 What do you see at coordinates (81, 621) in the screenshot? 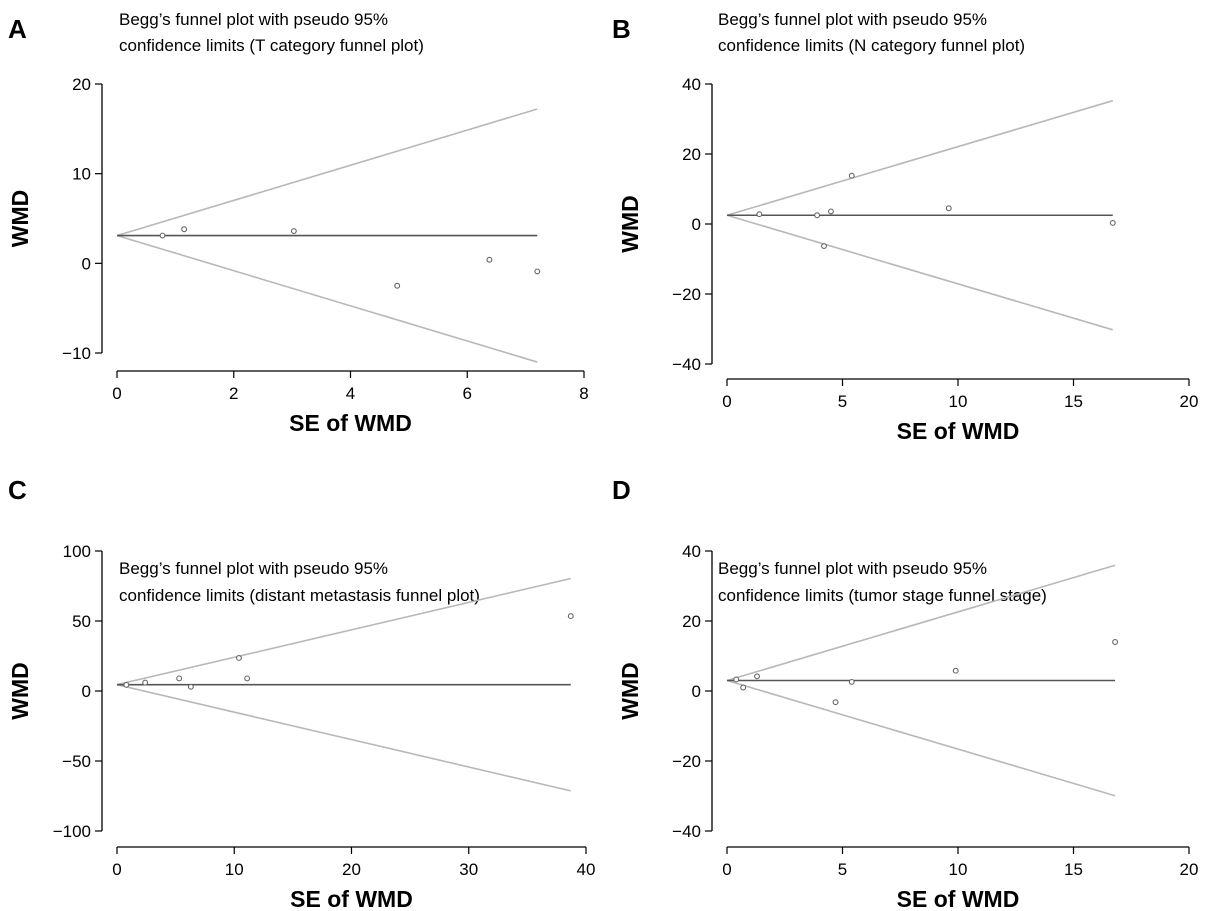
I see `y-tick-label: 50` at bounding box center [81, 621].